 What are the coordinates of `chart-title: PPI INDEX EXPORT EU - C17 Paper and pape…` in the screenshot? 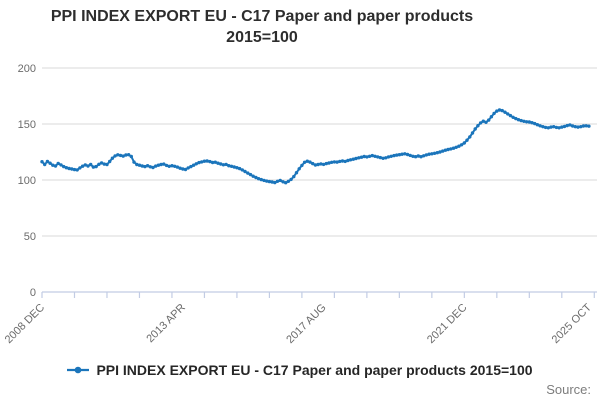 It's located at (262, 27).